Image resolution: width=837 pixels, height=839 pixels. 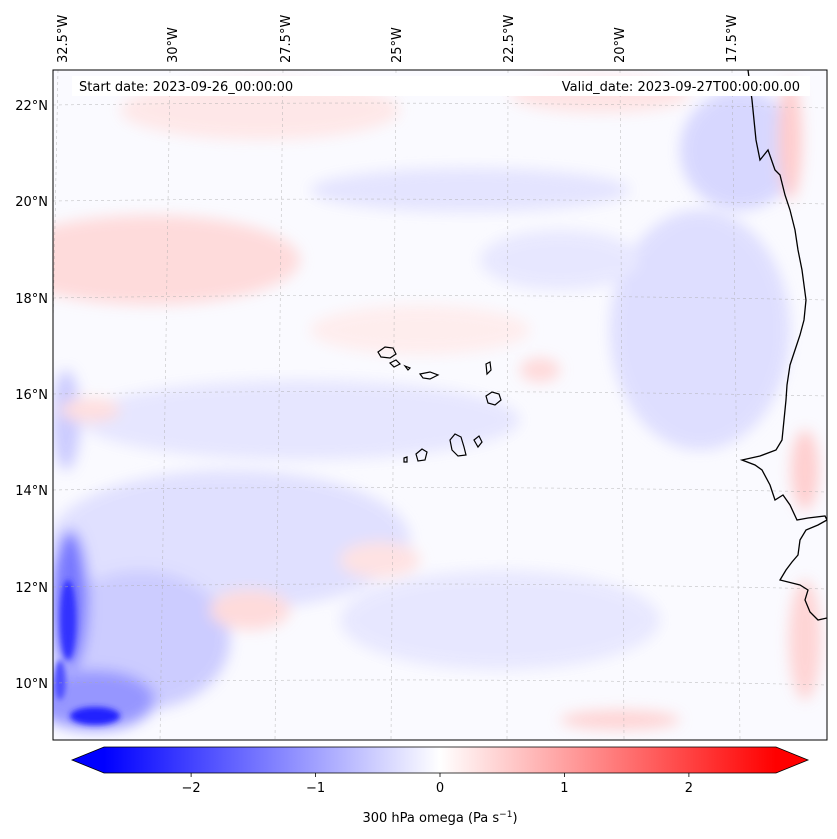 I want to click on island-brava, so click(x=405, y=459).